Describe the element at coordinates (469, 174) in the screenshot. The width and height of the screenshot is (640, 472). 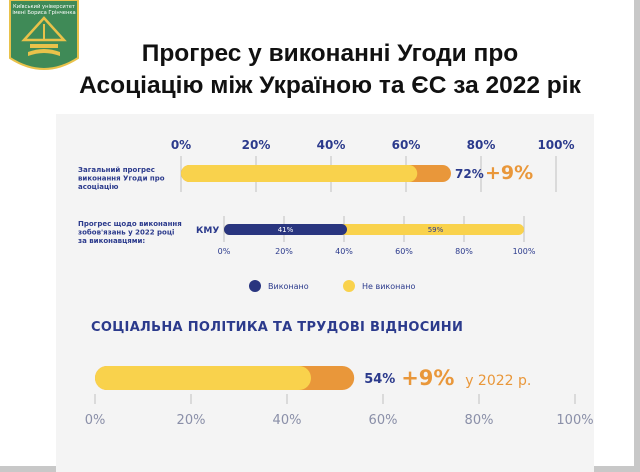
I see `value-label: 72%` at that location.